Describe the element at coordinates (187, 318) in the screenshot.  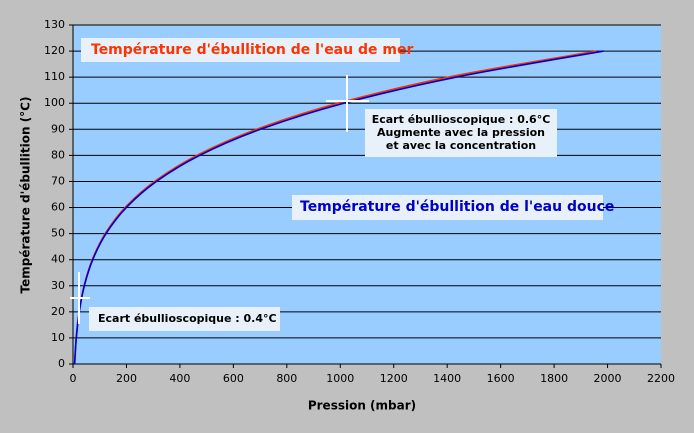
I see `annotation: Ecart ébullioscopique : 0.4°C` at that location.